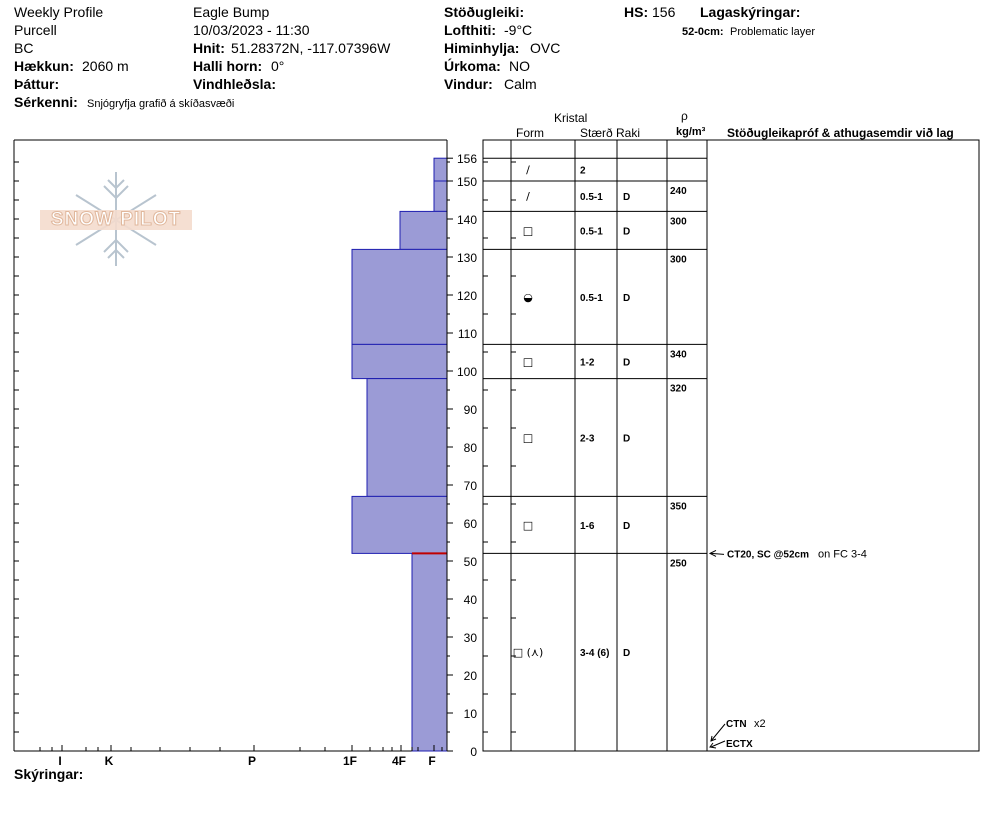 Image resolution: width=994 pixels, height=840 pixels. What do you see at coordinates (678, 221) in the screenshot?
I see `layer-density-2: 300` at bounding box center [678, 221].